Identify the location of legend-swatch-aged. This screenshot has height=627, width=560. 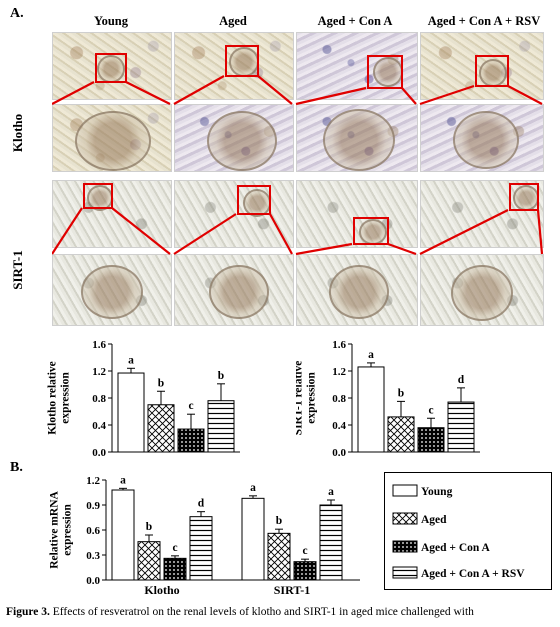
(405, 518).